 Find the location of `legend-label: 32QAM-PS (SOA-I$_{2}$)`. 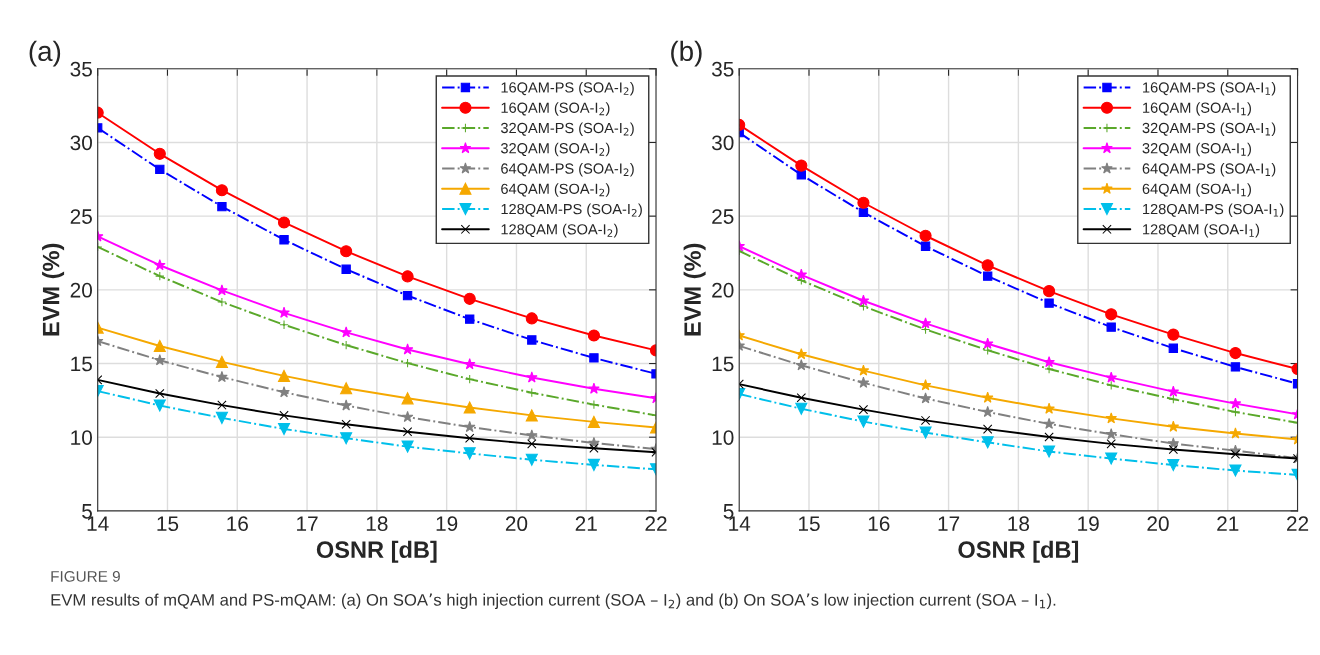

legend-label: 32QAM-PS (SOA-I$_{2}$) is located at coordinates (567, 129).